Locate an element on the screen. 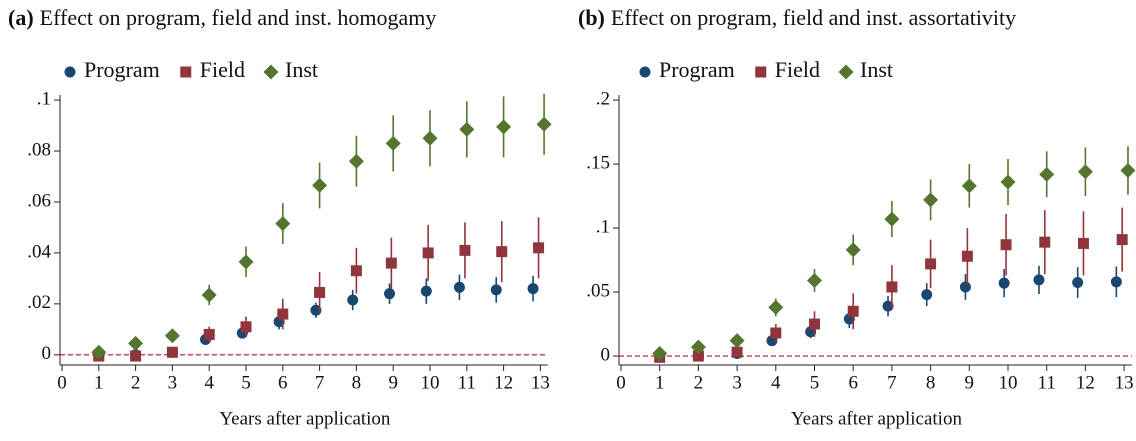  y-tick-label: .2 is located at coordinates (603, 98).